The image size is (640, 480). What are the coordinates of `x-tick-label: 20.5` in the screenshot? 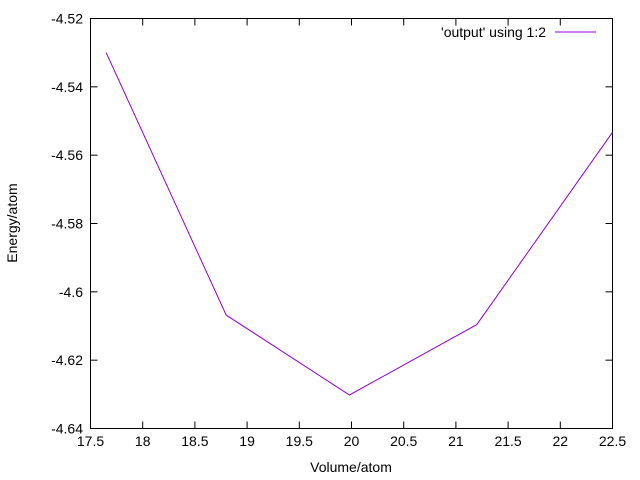 It's located at (403, 441).